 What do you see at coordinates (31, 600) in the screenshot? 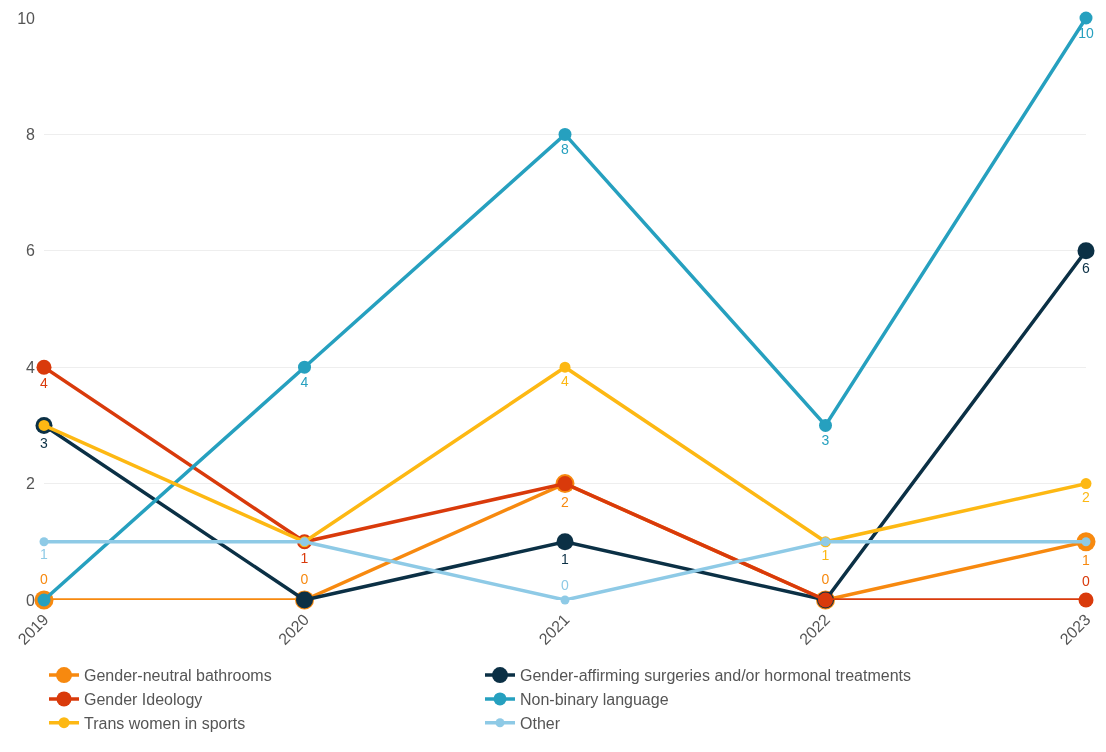
I see `y-tick-label: 0` at bounding box center [31, 600].